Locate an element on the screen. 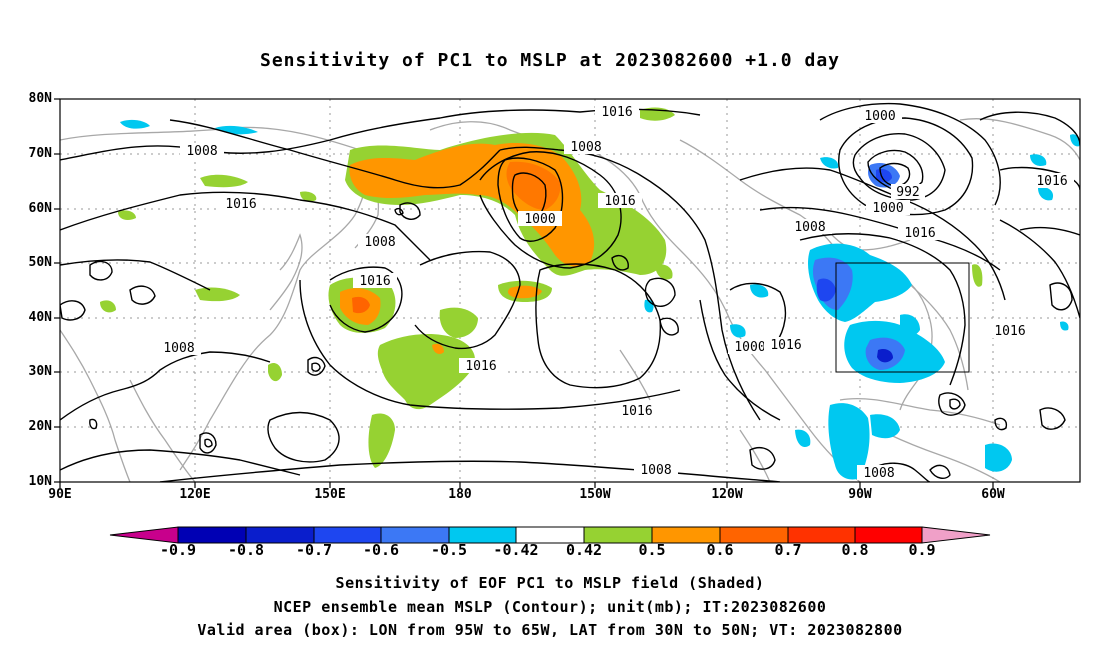 This screenshot has width=1100, height=650. colorbar-label: -0.7 is located at coordinates (314, 550).